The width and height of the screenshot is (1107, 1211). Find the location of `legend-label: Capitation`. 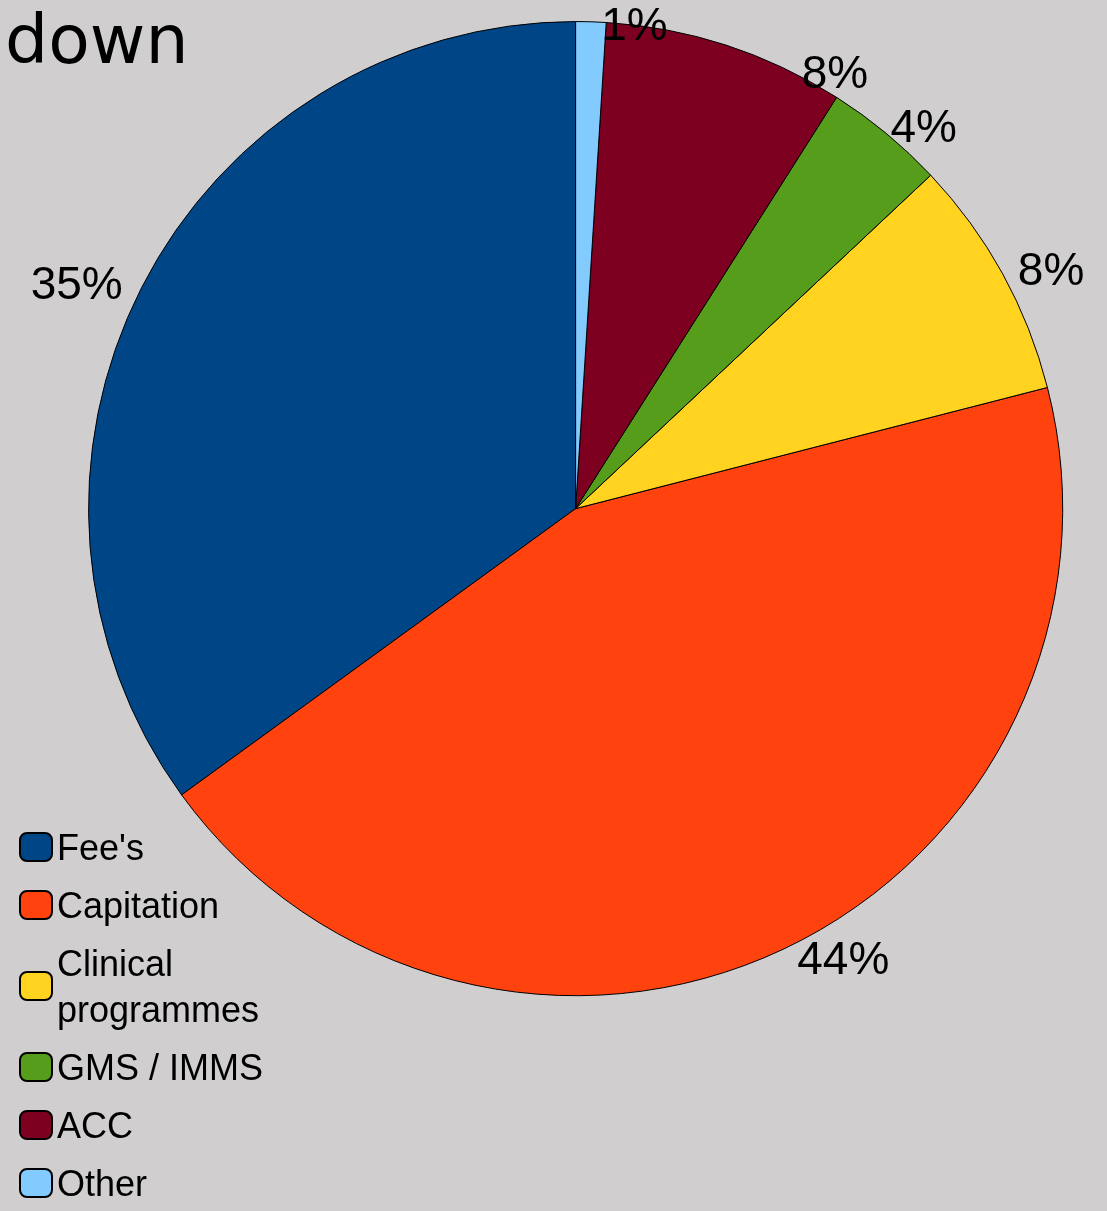

legend-label: Capitation is located at coordinates (138, 905).